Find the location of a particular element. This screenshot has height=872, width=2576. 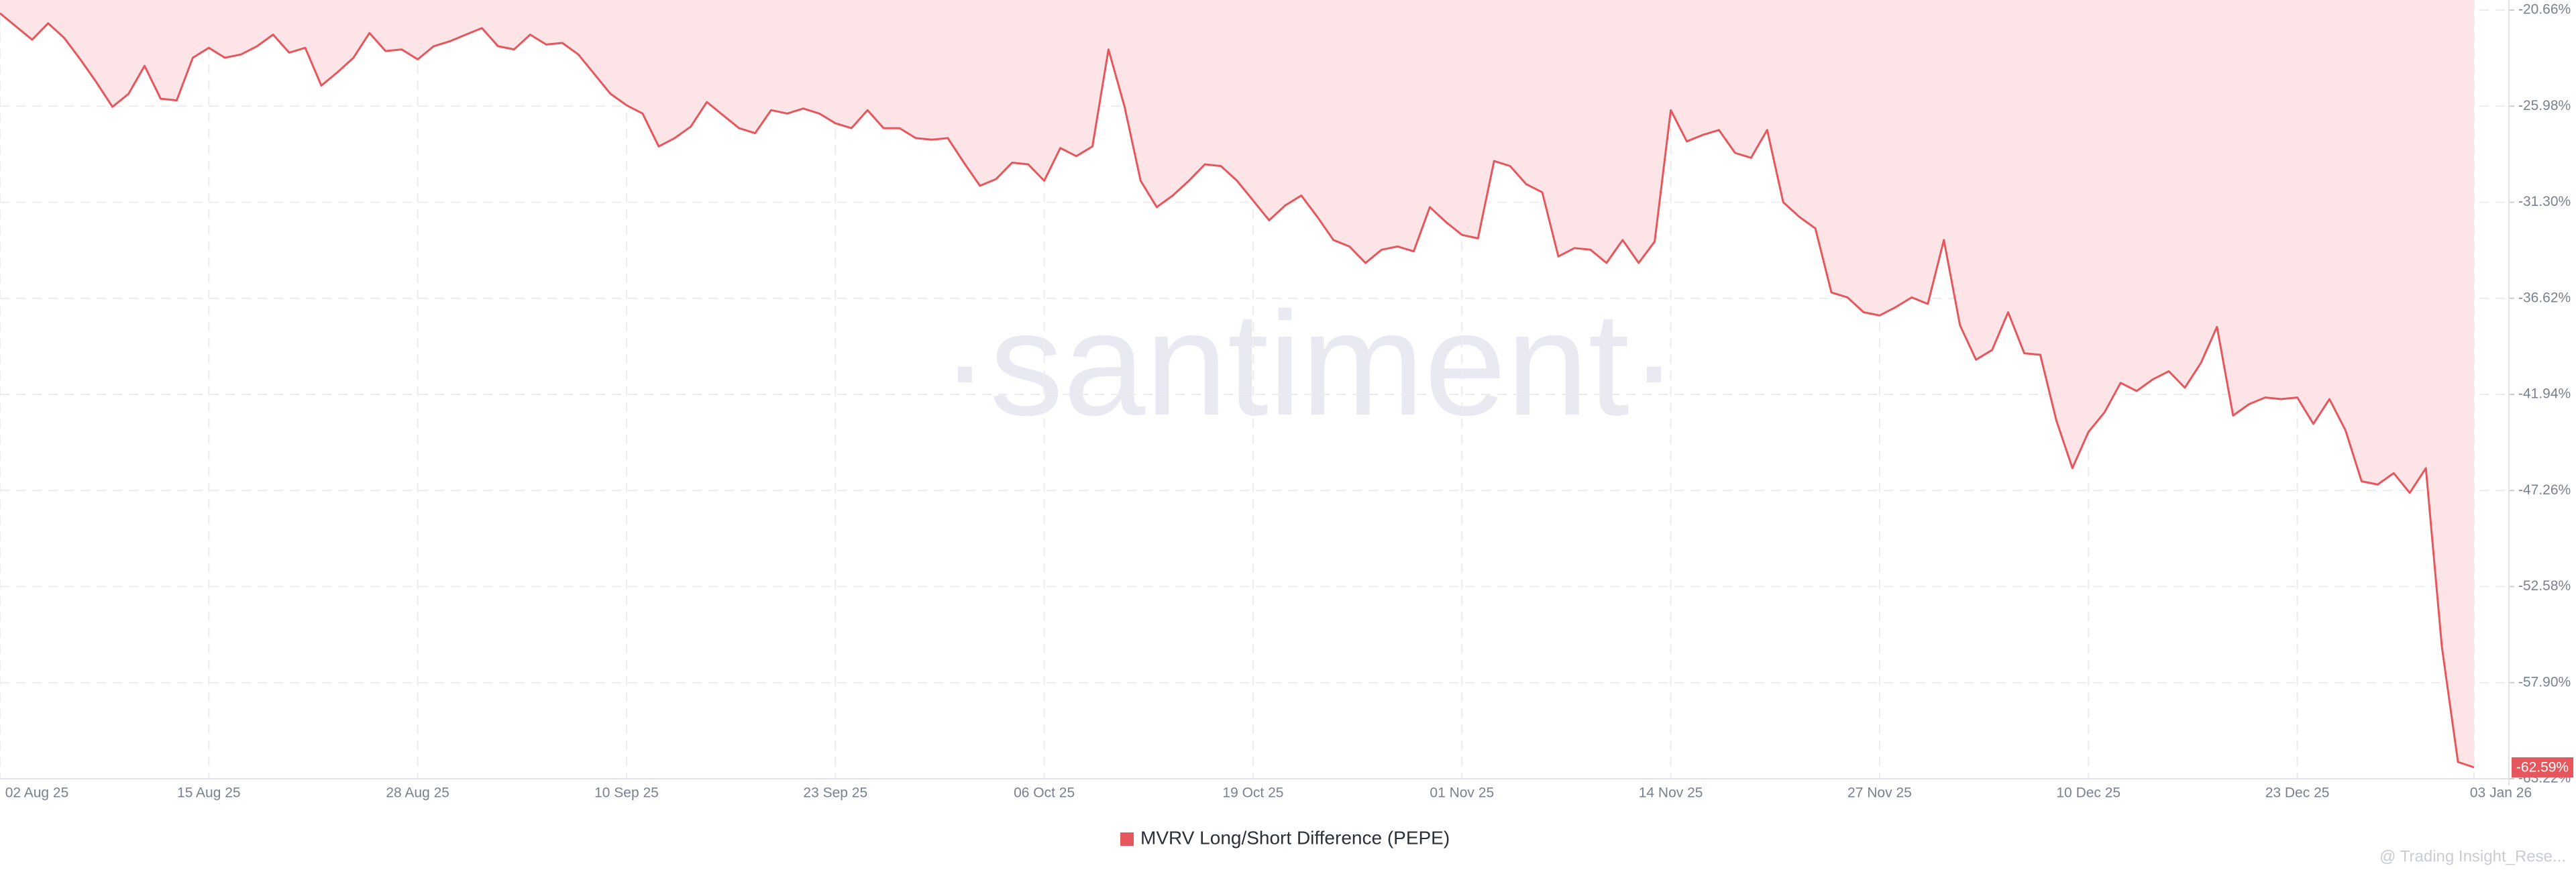

last-value-label: -62.59% is located at coordinates (2542, 768).